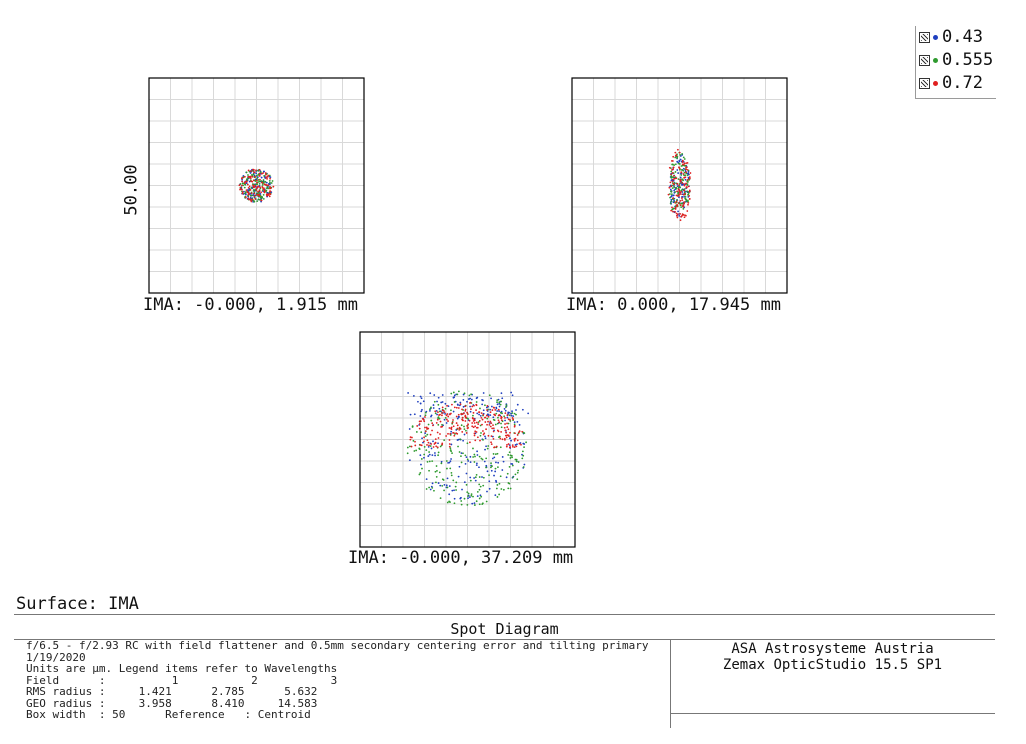 The width and height of the screenshot is (1026, 744). What do you see at coordinates (504, 614) in the screenshot?
I see `footer-top-rule` at bounding box center [504, 614].